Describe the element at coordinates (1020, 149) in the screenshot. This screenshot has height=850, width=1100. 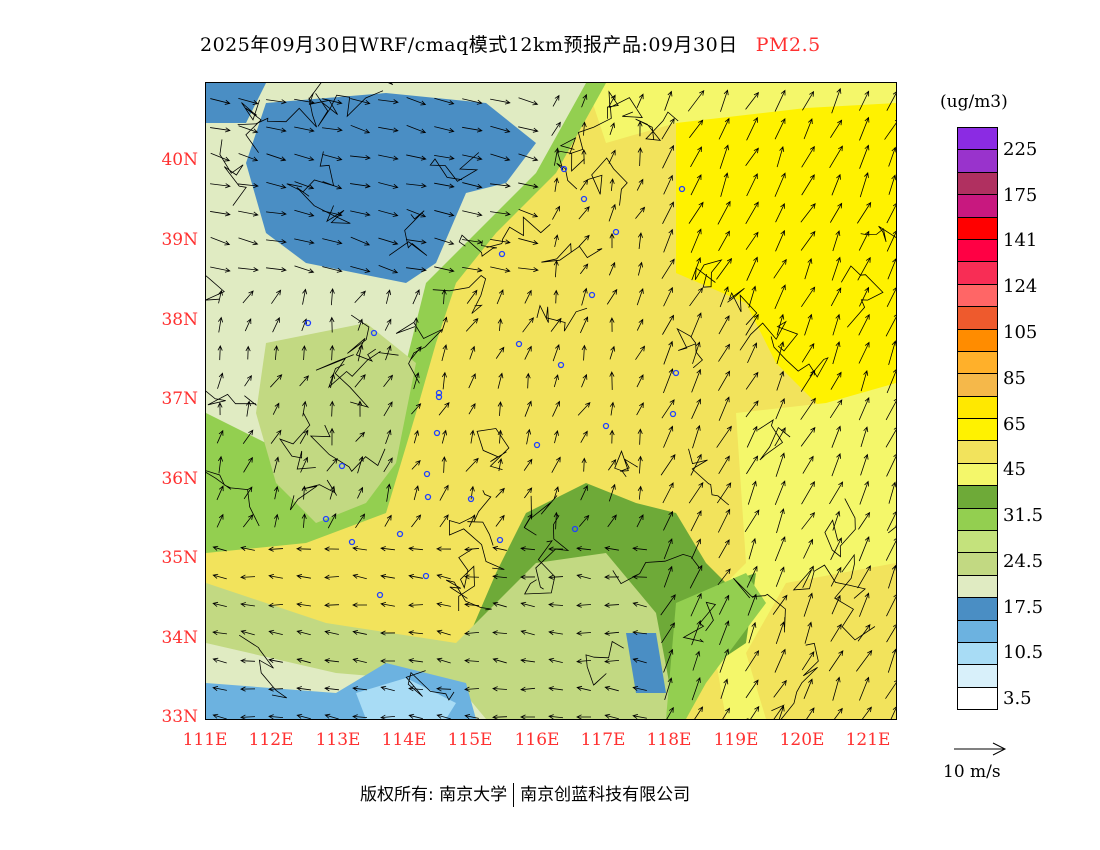
I see `legend-label: 225` at that location.